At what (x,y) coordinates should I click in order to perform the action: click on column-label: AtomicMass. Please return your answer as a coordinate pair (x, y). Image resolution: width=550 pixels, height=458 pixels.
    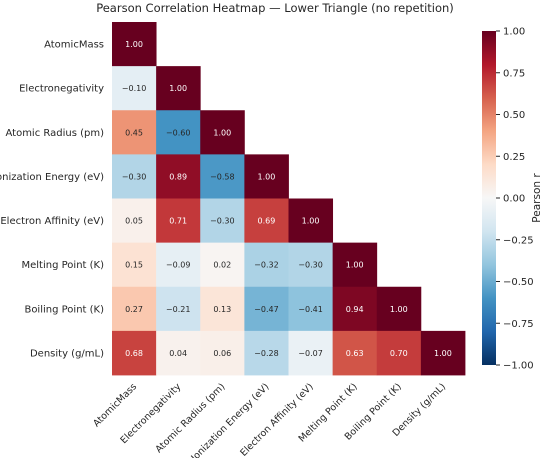
    Looking at the image, I should click on (115, 405).